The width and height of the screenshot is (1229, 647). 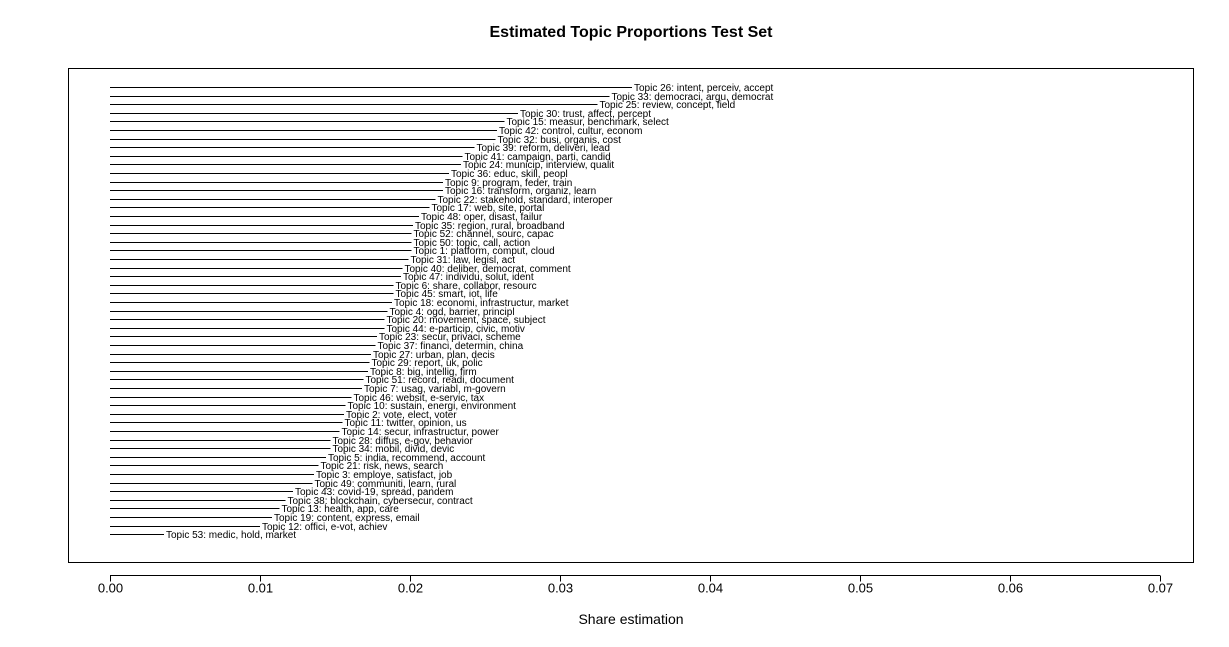 What do you see at coordinates (635, 585) in the screenshot?
I see `x-axis: 0.00 0.01 0.02 0.03 0.04 0.05 0.06 0.07` at bounding box center [635, 585].